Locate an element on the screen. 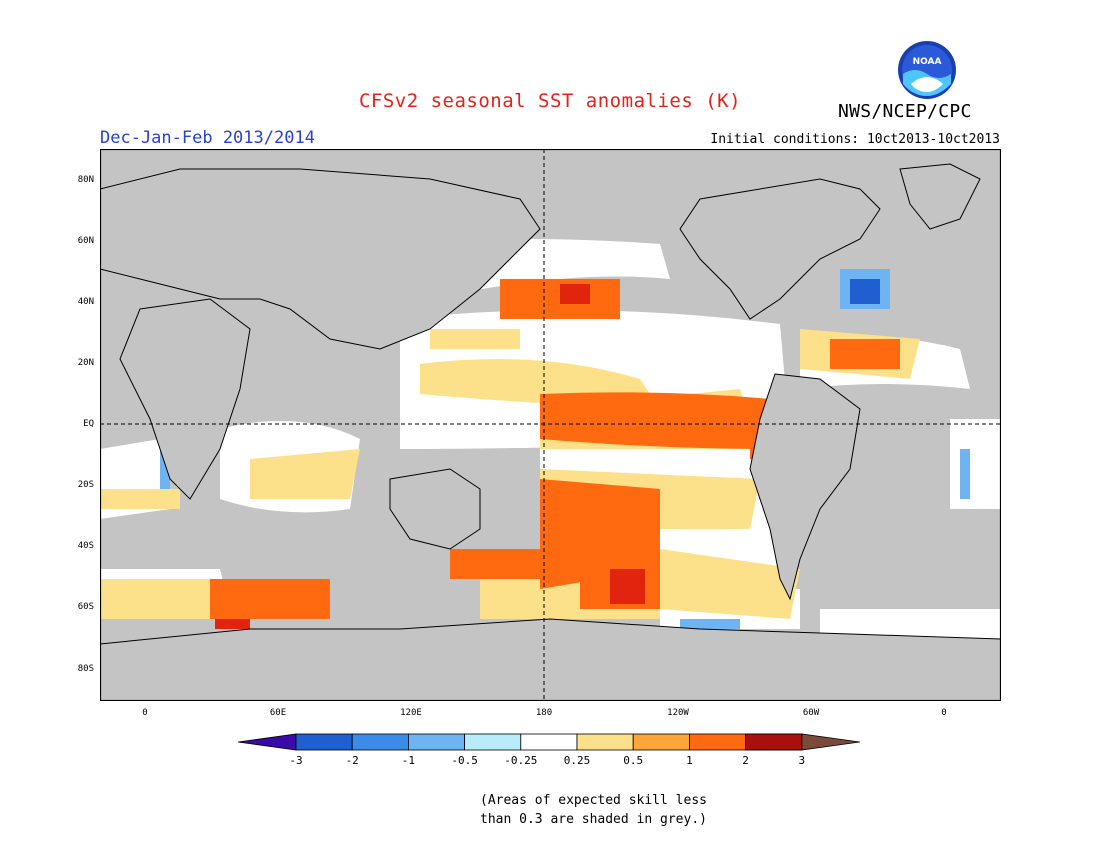 The width and height of the screenshot is (1100, 850). lon-label: 120W is located at coordinates (678, 713).